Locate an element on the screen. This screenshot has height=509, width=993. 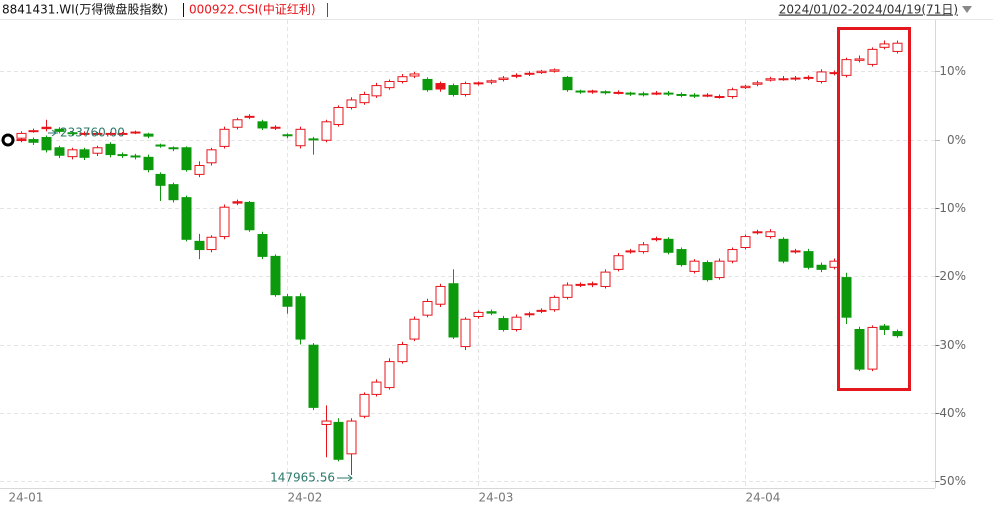
start-marker is located at coordinates (8, 140).